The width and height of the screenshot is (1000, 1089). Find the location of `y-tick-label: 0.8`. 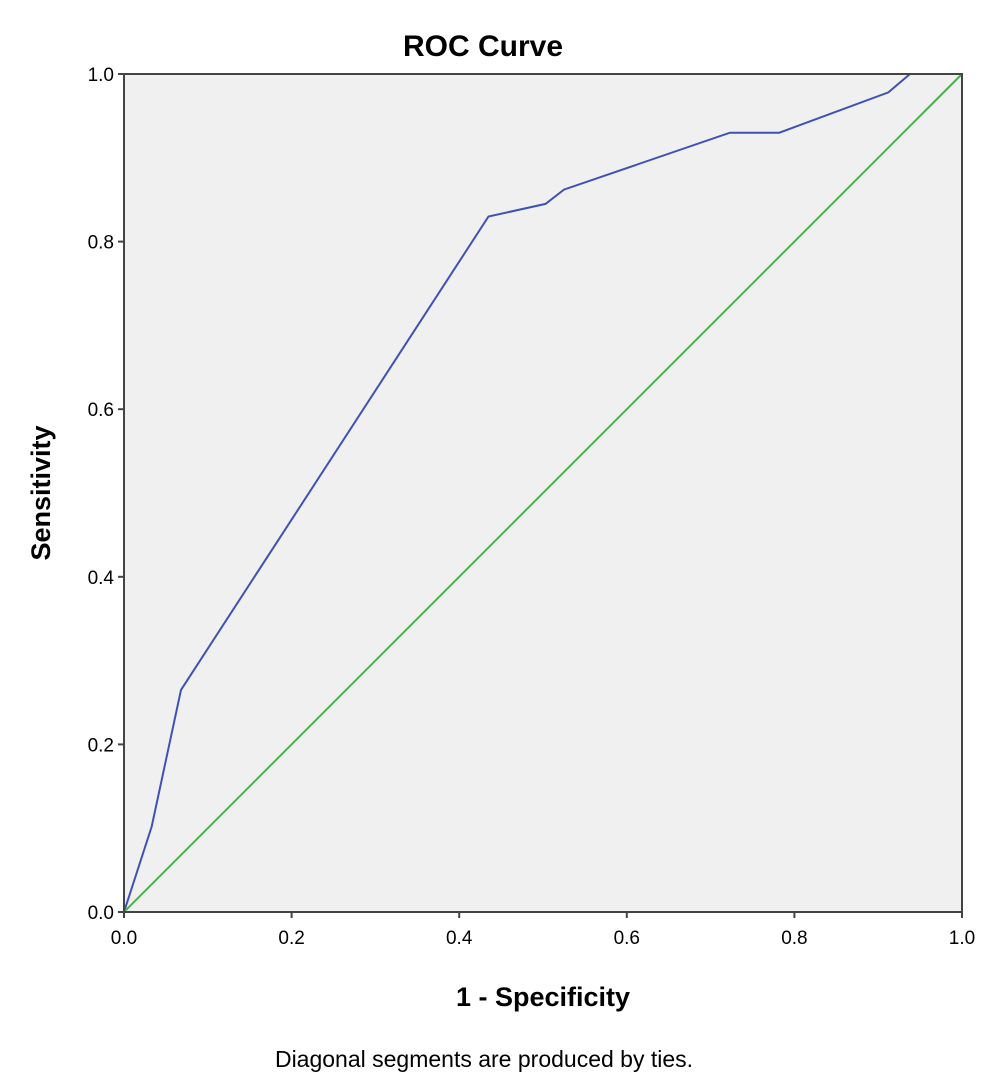

y-tick-label: 0.8 is located at coordinates (101, 243).